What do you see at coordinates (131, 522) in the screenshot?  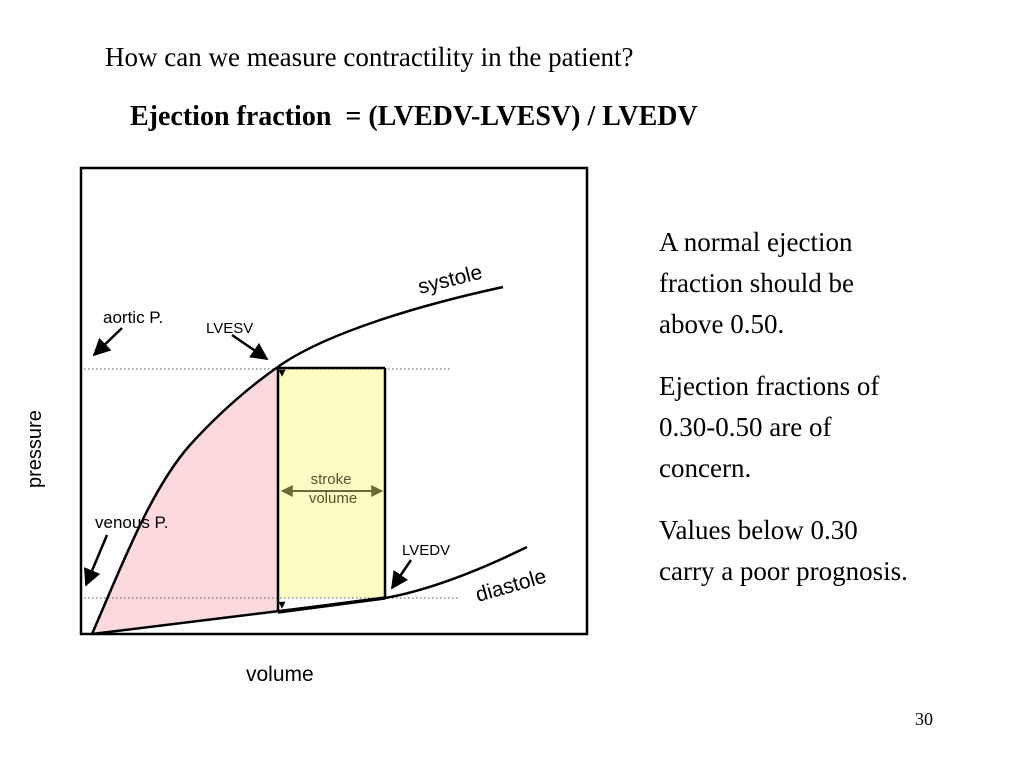 I see `venous-label: venous P.` at bounding box center [131, 522].